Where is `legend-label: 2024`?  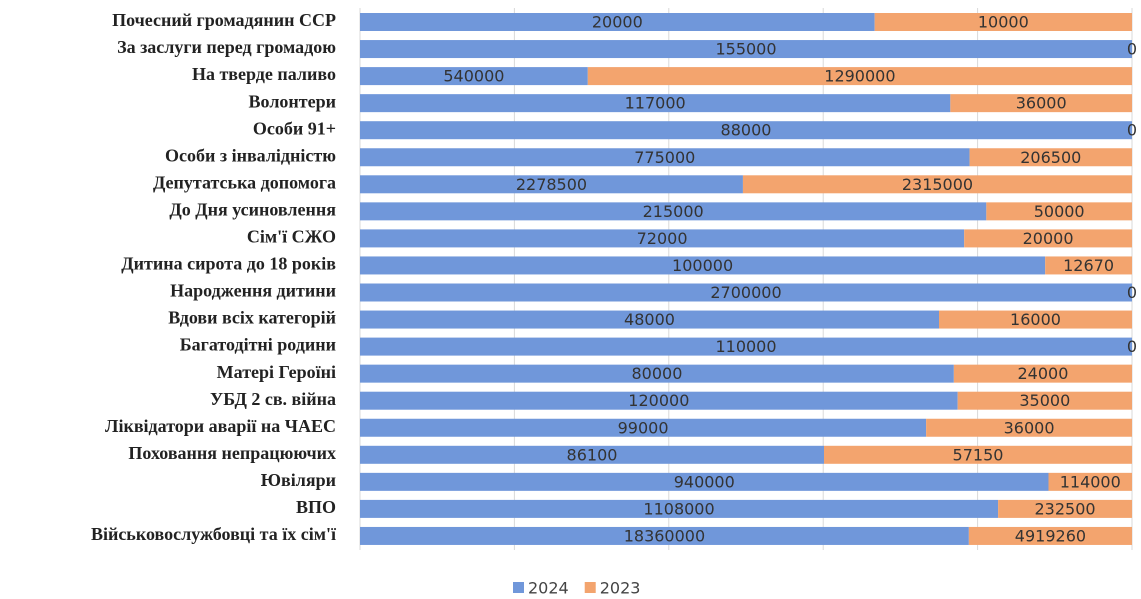 legend-label: 2024 is located at coordinates (548, 588).